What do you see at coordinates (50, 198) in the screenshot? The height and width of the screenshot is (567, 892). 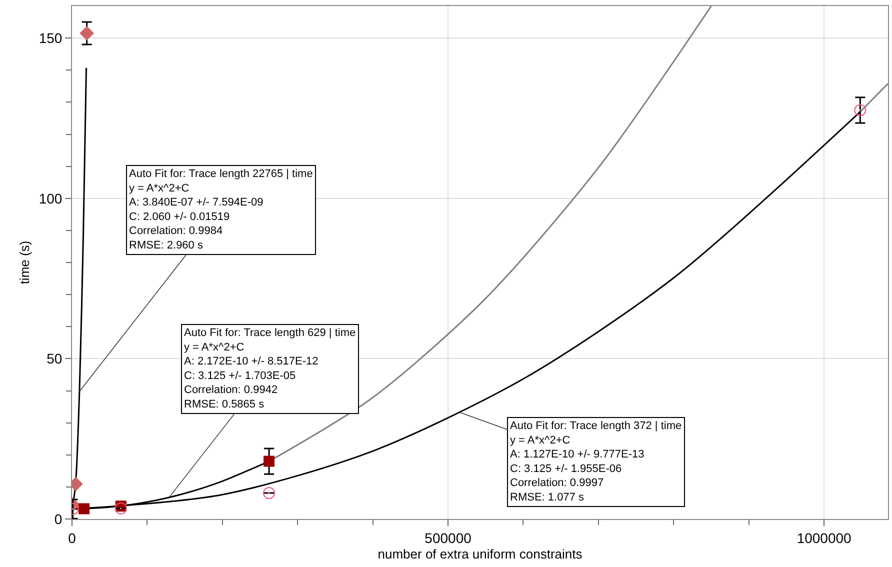 I see `y-tick-label: 100` at bounding box center [50, 198].